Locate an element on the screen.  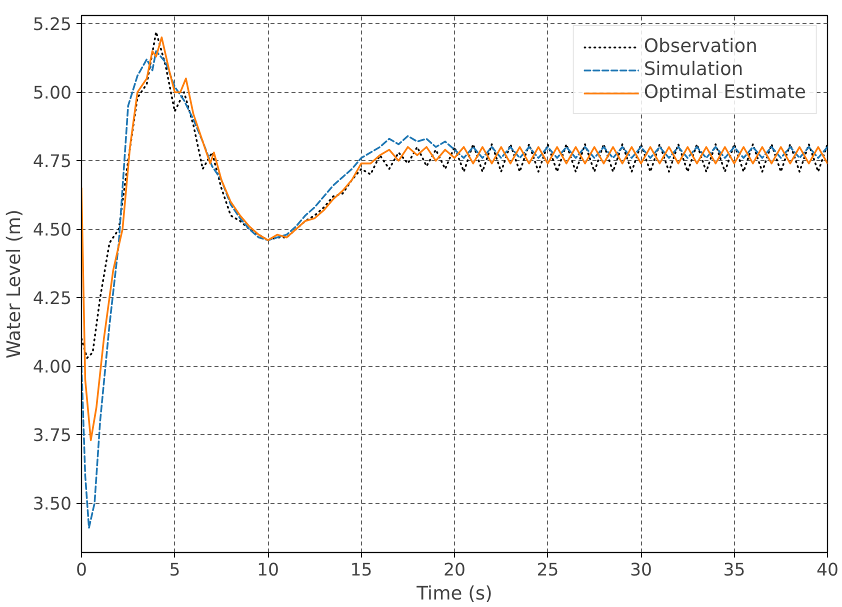
legend-label: Simulation is located at coordinates (694, 69).